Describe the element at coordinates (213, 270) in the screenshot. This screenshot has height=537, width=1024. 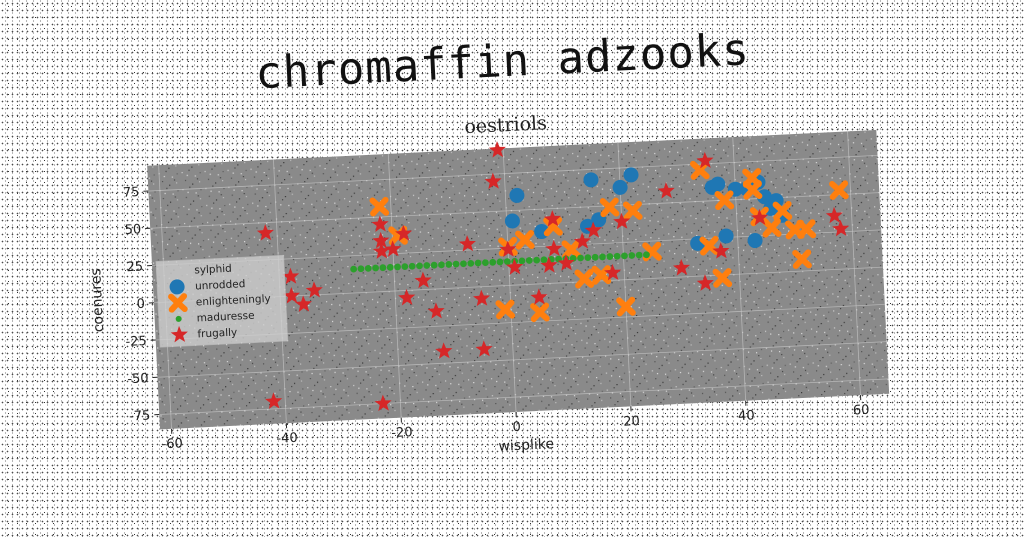
I see `legend-title: sylphid` at that location.